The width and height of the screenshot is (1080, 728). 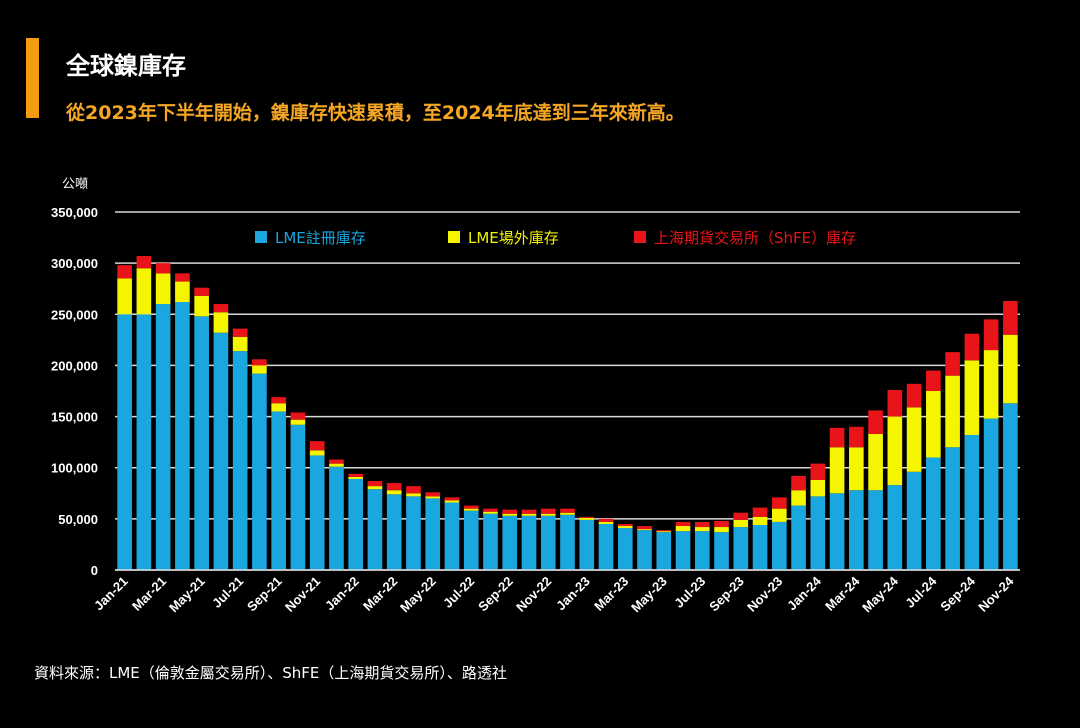 I want to click on y-tick-label: 250,000, so click(x=74, y=314).